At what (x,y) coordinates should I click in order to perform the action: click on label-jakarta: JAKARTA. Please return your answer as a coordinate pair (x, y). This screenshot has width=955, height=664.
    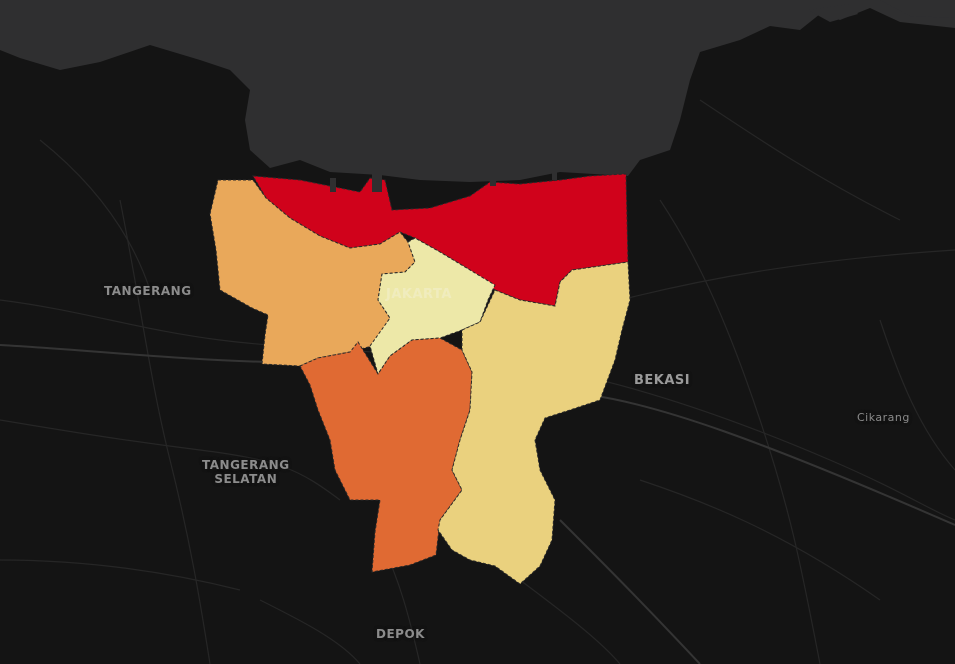
    Looking at the image, I should click on (419, 294).